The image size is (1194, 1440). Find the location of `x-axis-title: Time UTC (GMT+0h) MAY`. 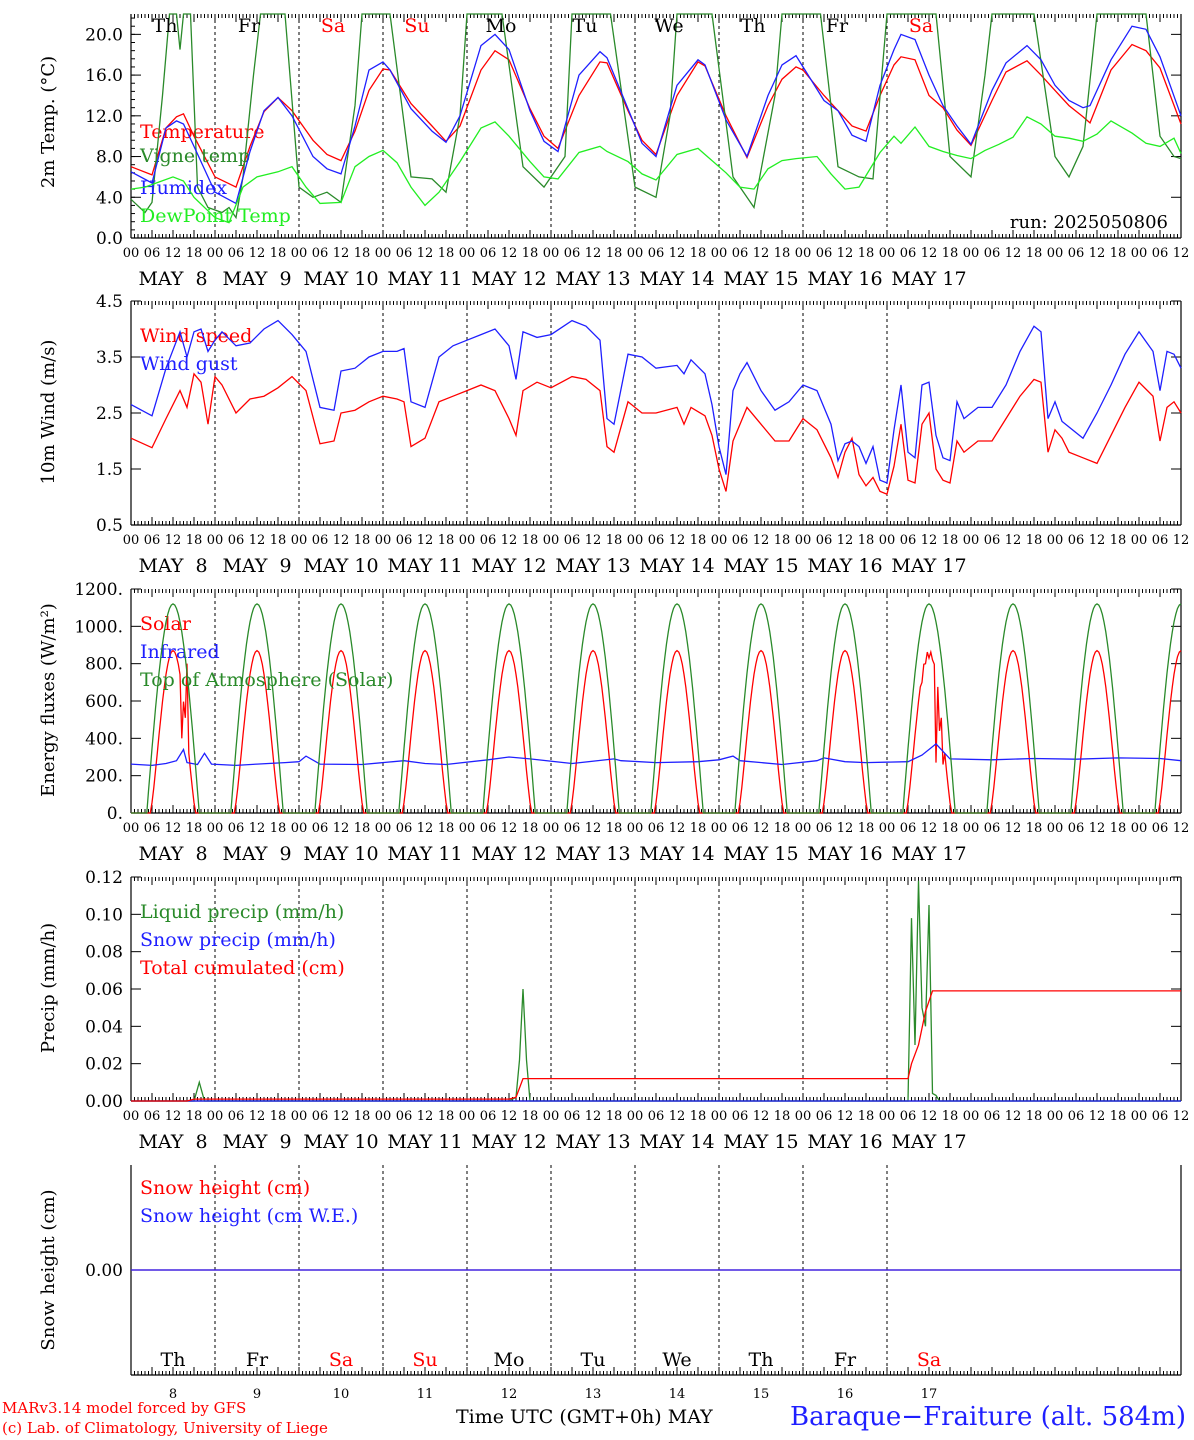

x-axis-title: Time UTC (GMT+0h) MAY is located at coordinates (584, 1417).